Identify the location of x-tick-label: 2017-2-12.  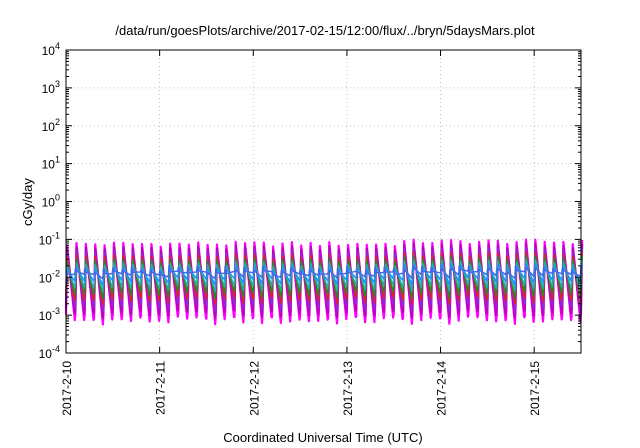
(254, 388).